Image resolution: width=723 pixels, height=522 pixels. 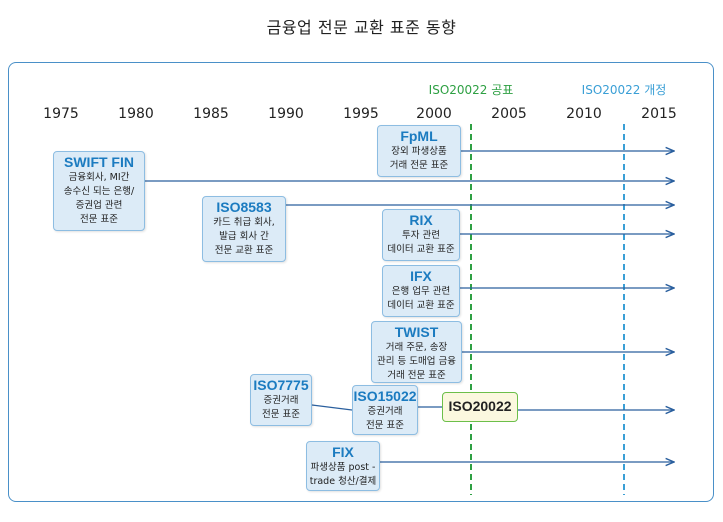 I want to click on standard-name: ISO15022, so click(x=385, y=396).